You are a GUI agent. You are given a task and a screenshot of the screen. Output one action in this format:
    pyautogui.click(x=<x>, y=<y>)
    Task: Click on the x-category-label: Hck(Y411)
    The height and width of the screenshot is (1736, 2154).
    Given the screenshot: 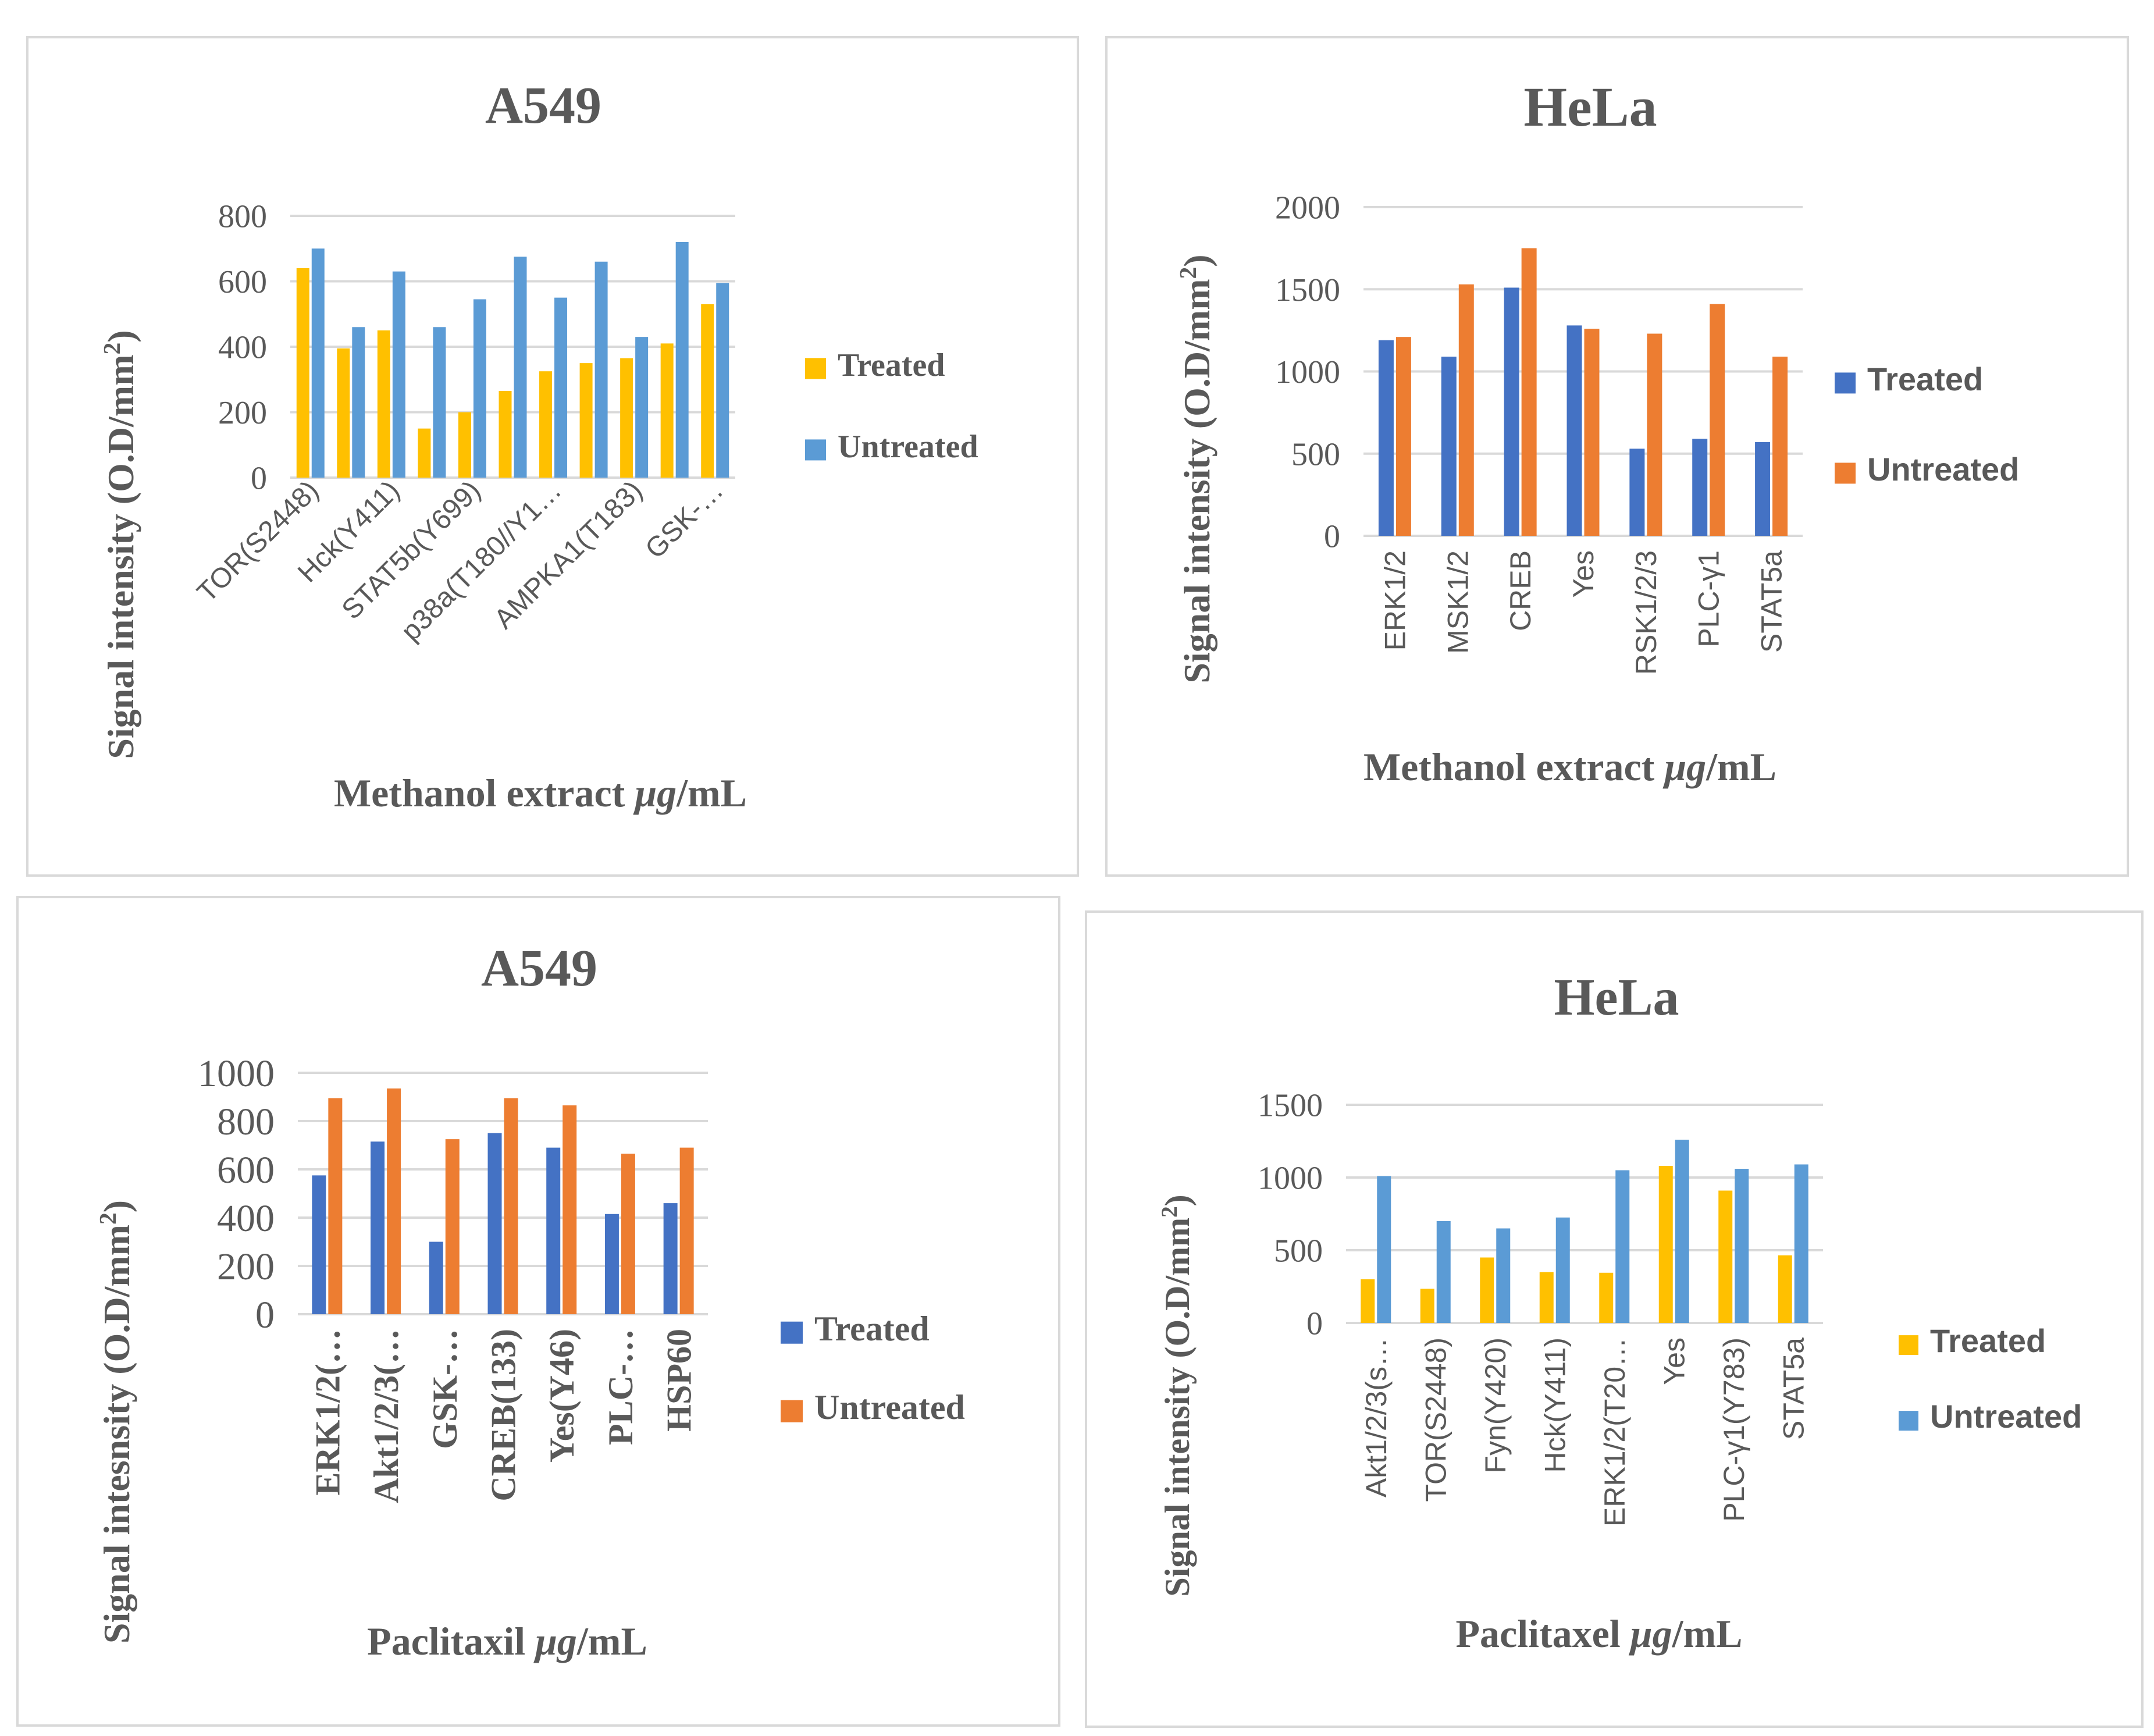 What is the action you would take?
    pyautogui.click(x=1555, y=1404)
    